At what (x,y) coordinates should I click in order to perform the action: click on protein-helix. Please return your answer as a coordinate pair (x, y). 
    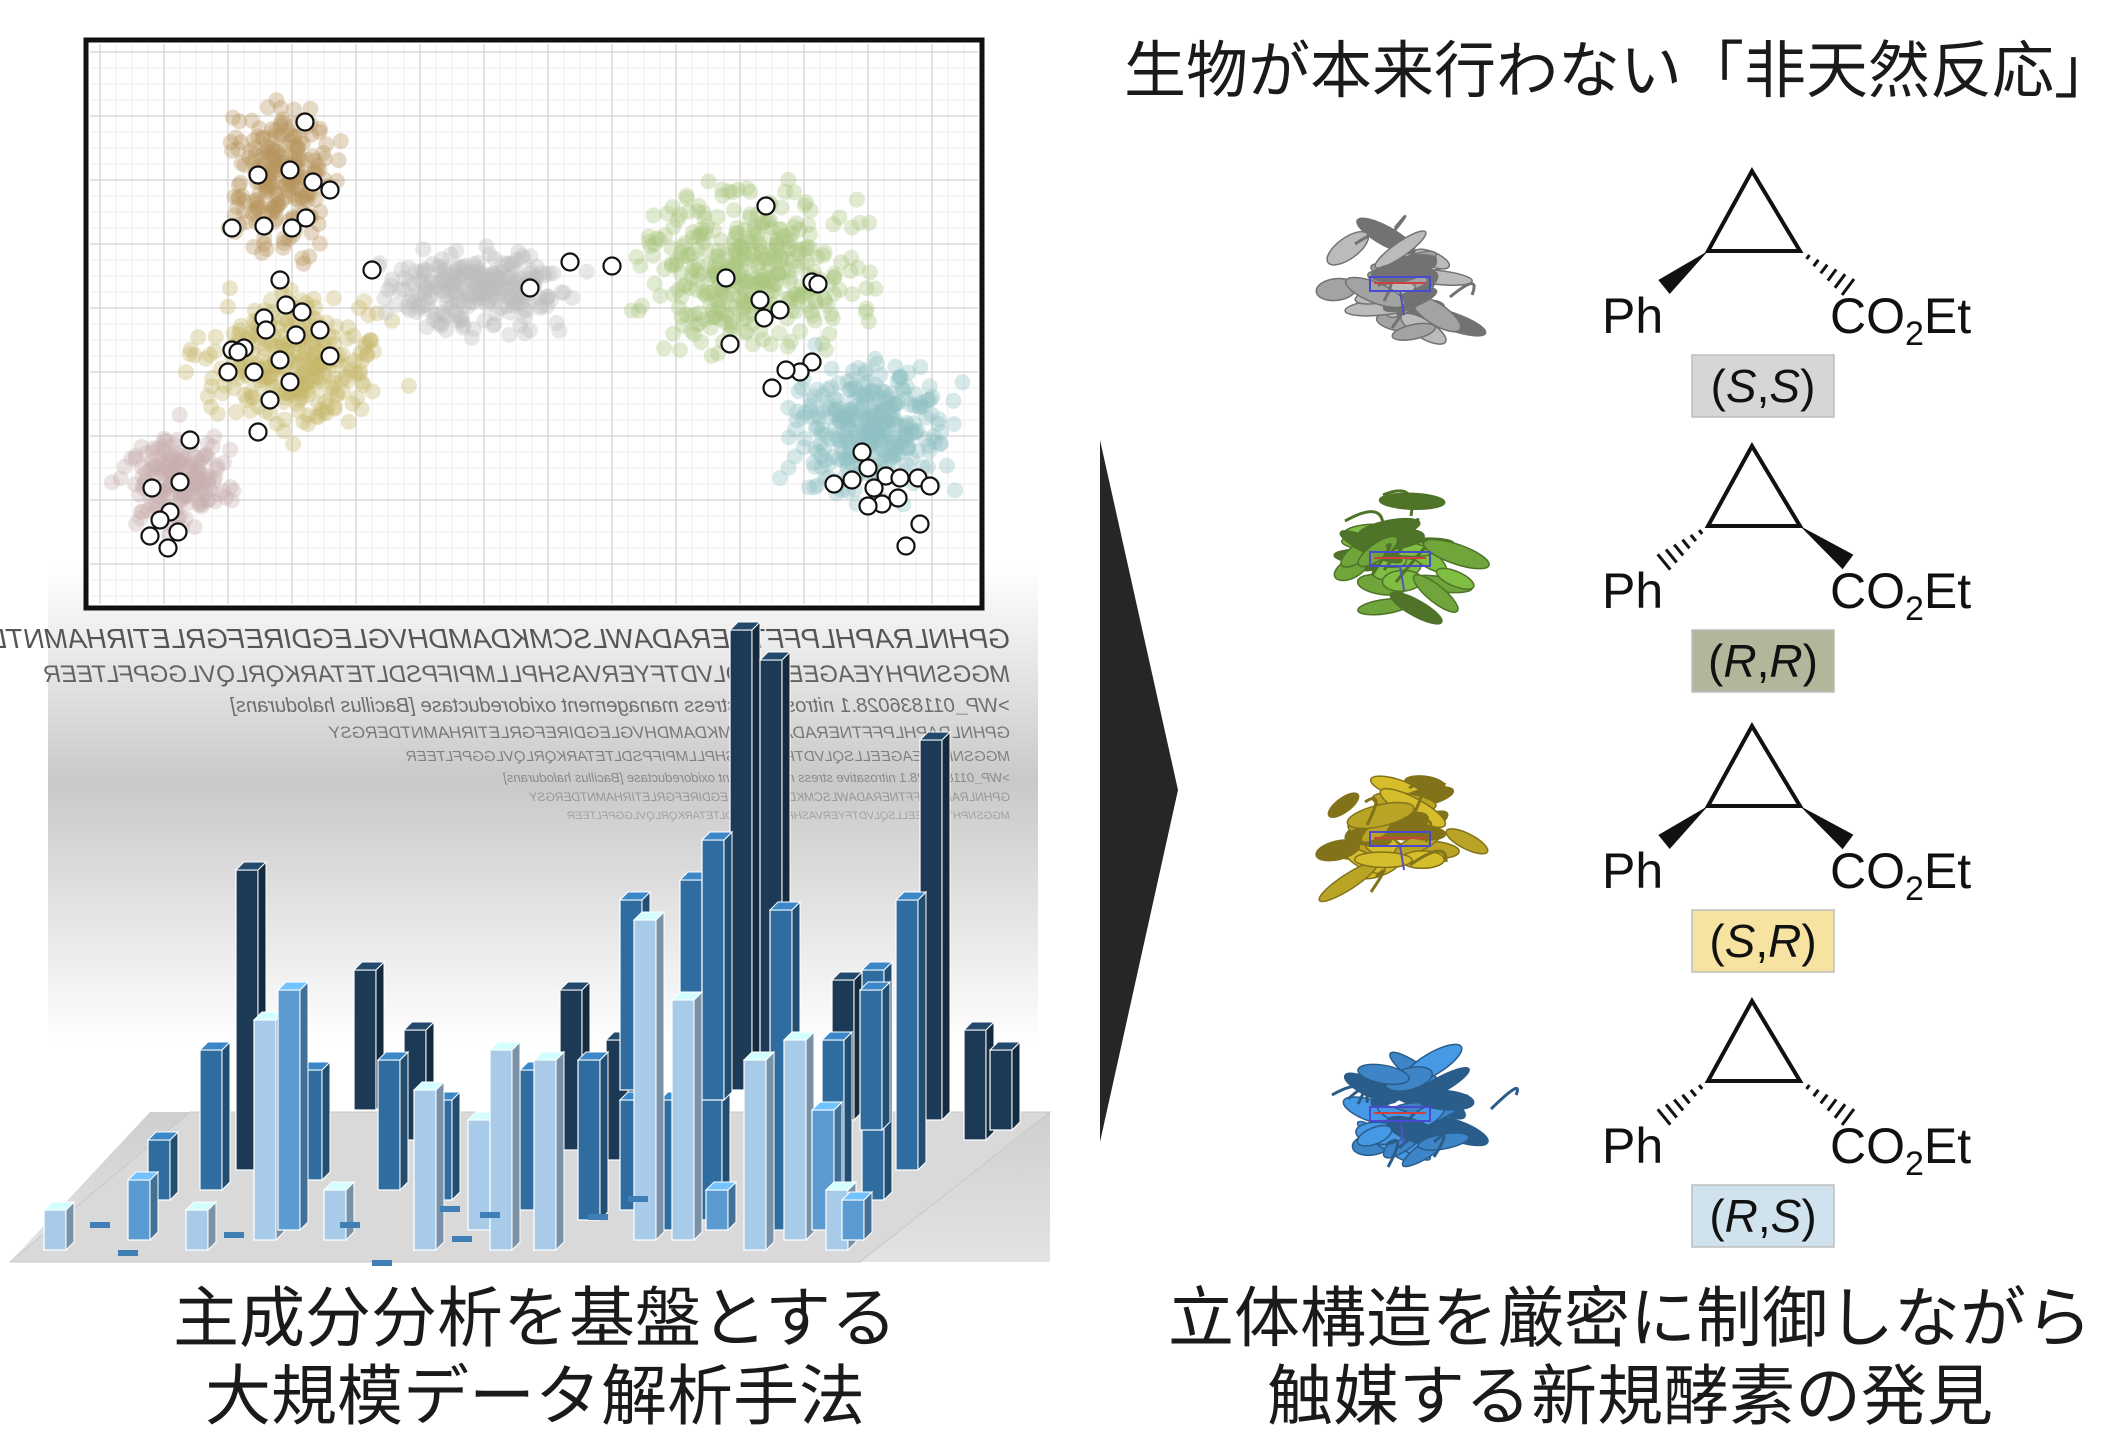
    Looking at the image, I should click on (1444, 1100).